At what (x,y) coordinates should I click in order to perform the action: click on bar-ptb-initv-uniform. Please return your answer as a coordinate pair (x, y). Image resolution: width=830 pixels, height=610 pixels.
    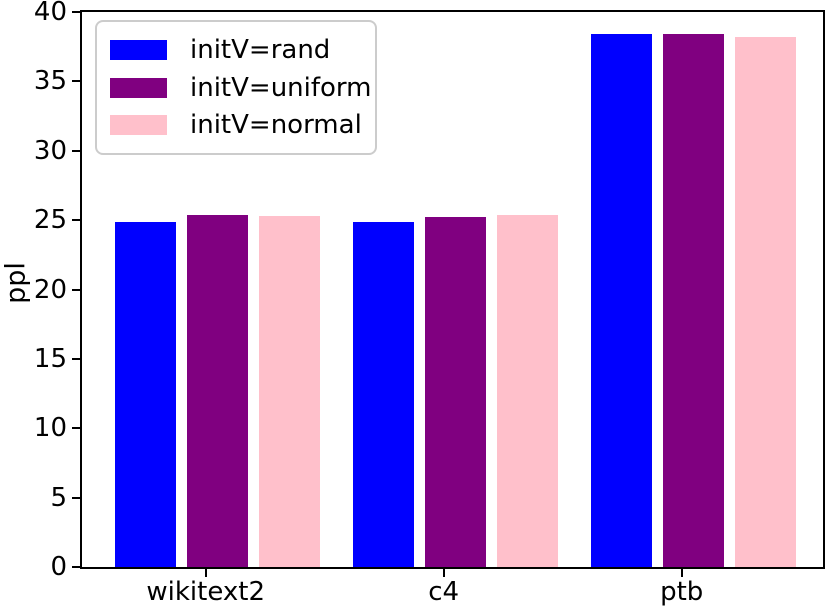
    Looking at the image, I should click on (693, 300).